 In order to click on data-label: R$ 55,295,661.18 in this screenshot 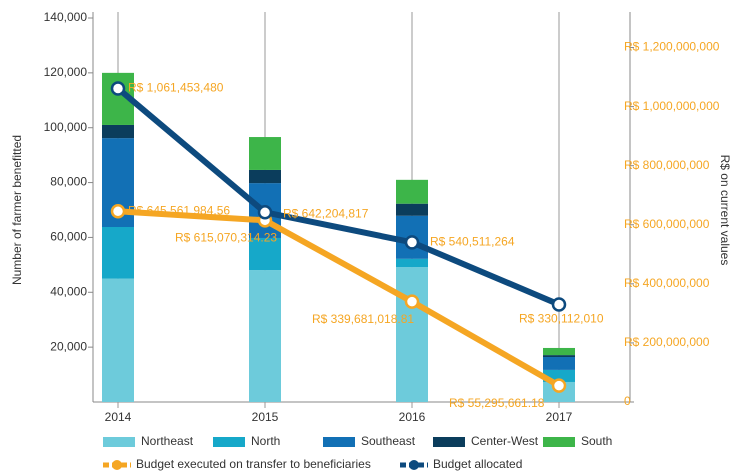, I will do `click(497, 403)`.